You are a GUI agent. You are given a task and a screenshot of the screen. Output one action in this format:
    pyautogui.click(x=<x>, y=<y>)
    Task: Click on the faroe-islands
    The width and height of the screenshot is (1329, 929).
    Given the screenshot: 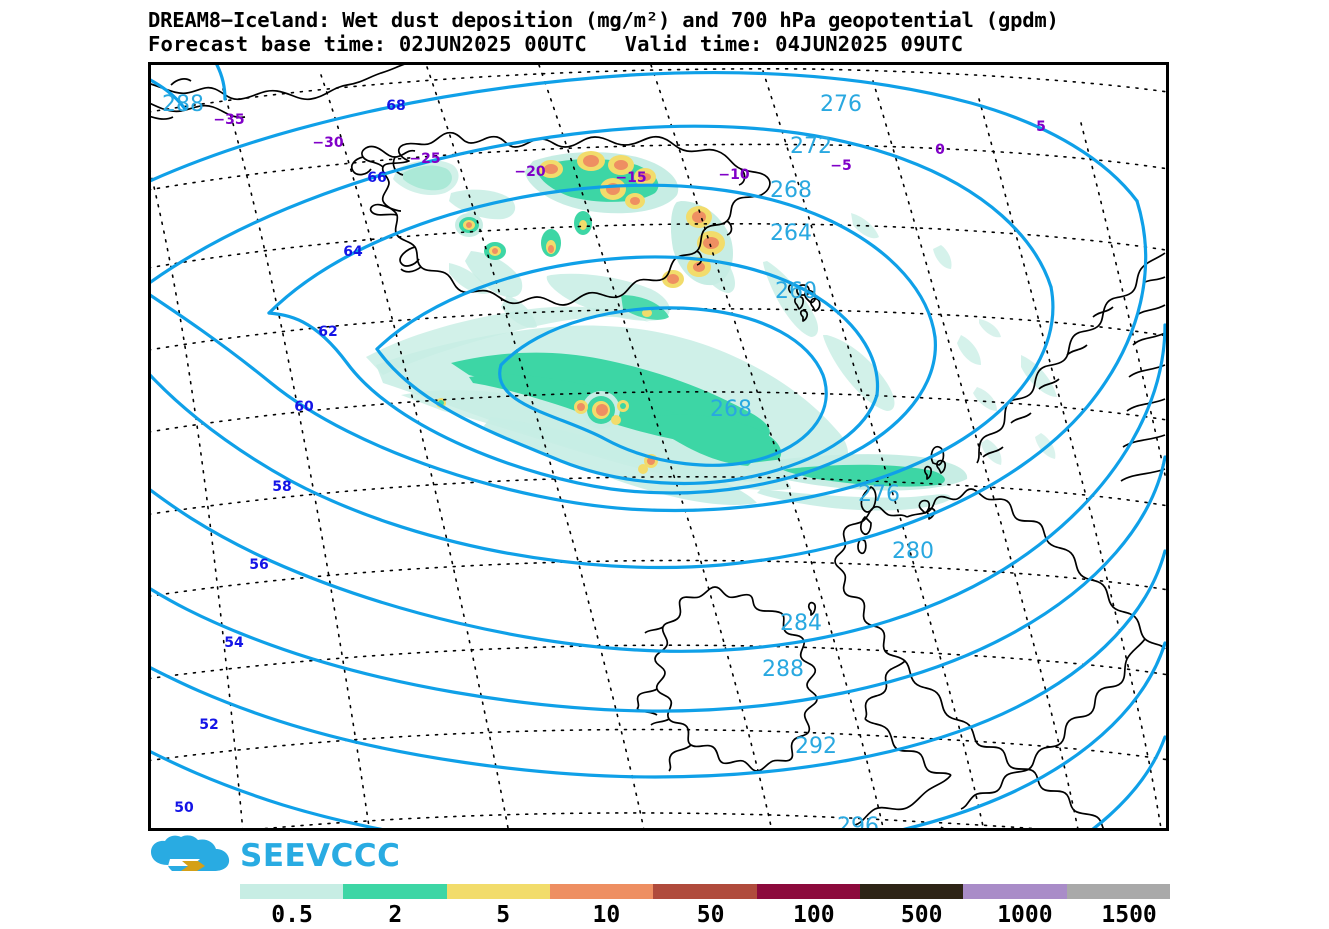 What is the action you would take?
    pyautogui.click(x=804, y=302)
    